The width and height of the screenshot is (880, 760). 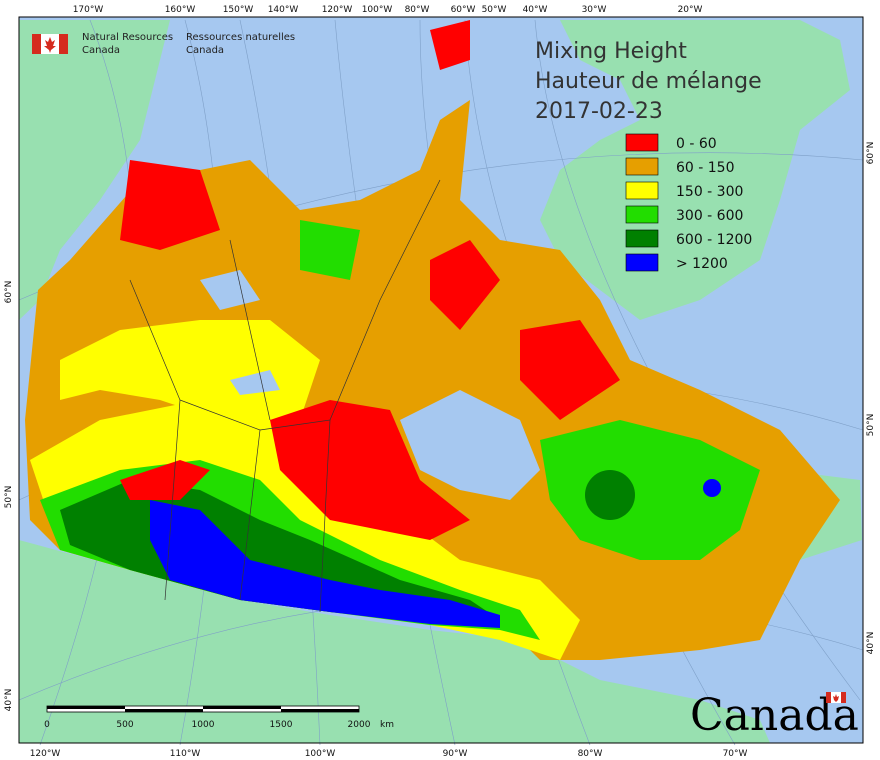 What do you see at coordinates (370, 470) in the screenshot?
I see `zone-0-60-central` at bounding box center [370, 470].